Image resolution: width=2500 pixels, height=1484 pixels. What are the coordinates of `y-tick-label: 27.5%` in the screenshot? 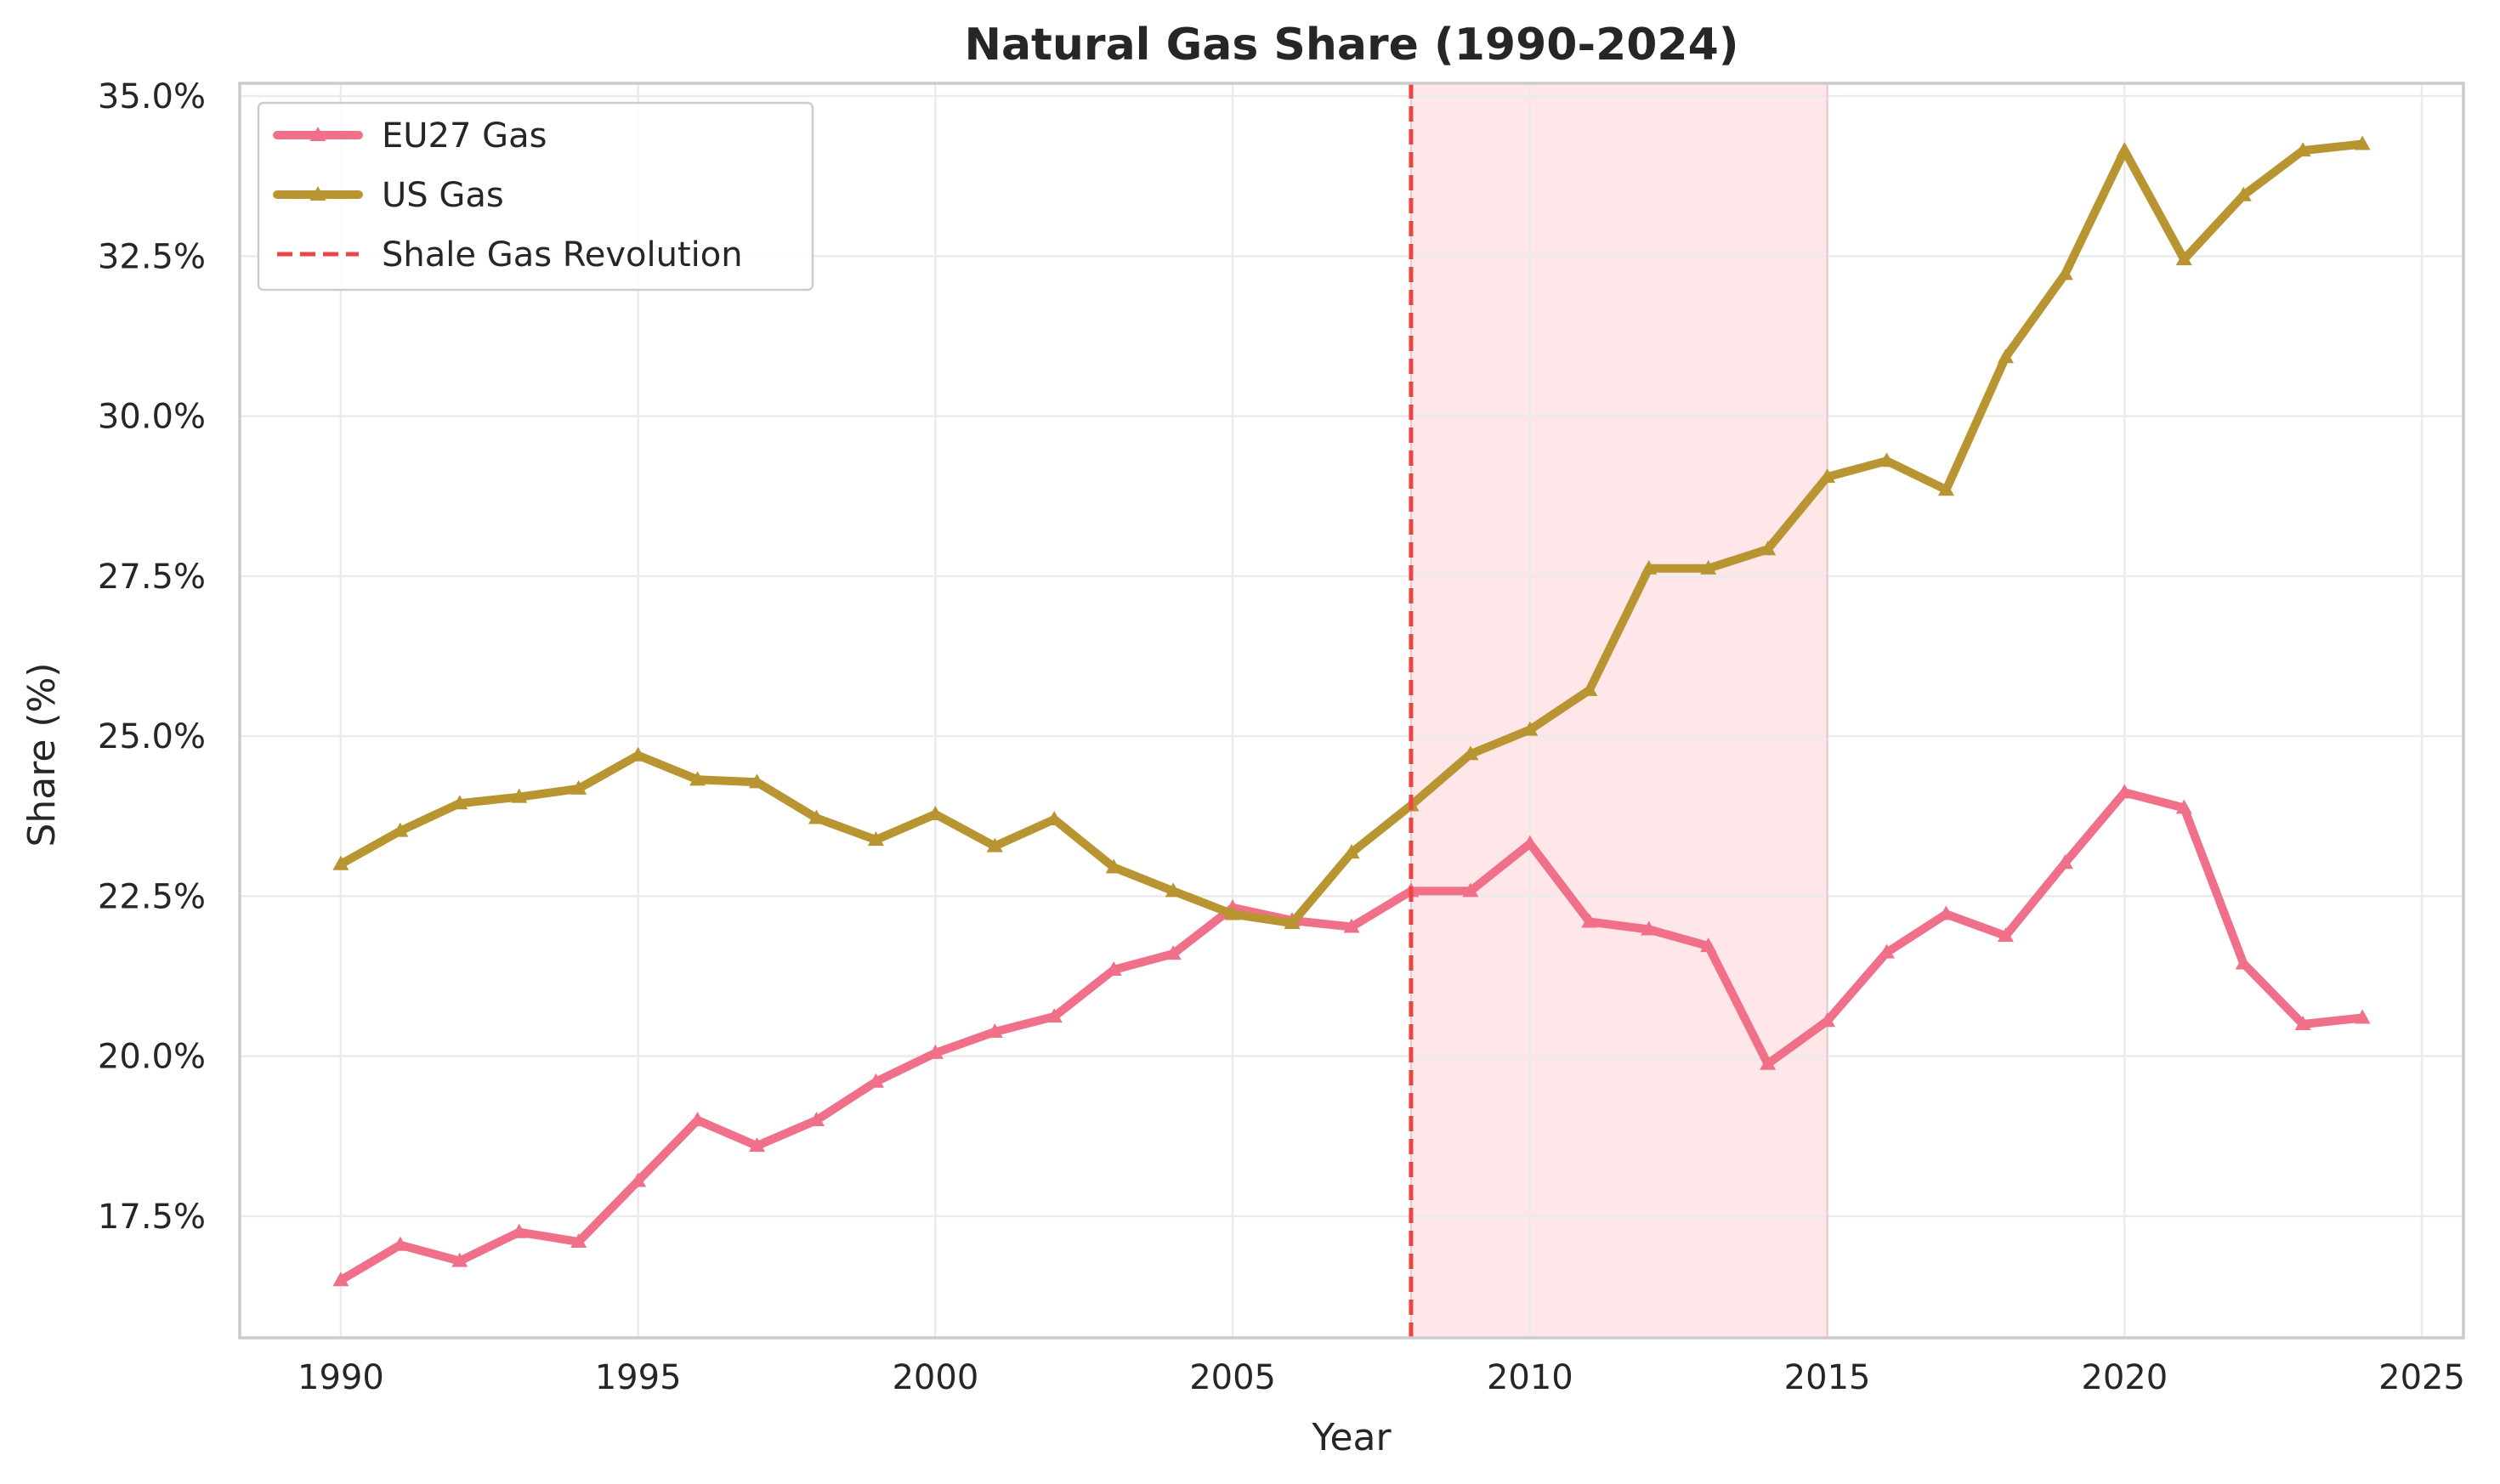 It's located at (152, 577).